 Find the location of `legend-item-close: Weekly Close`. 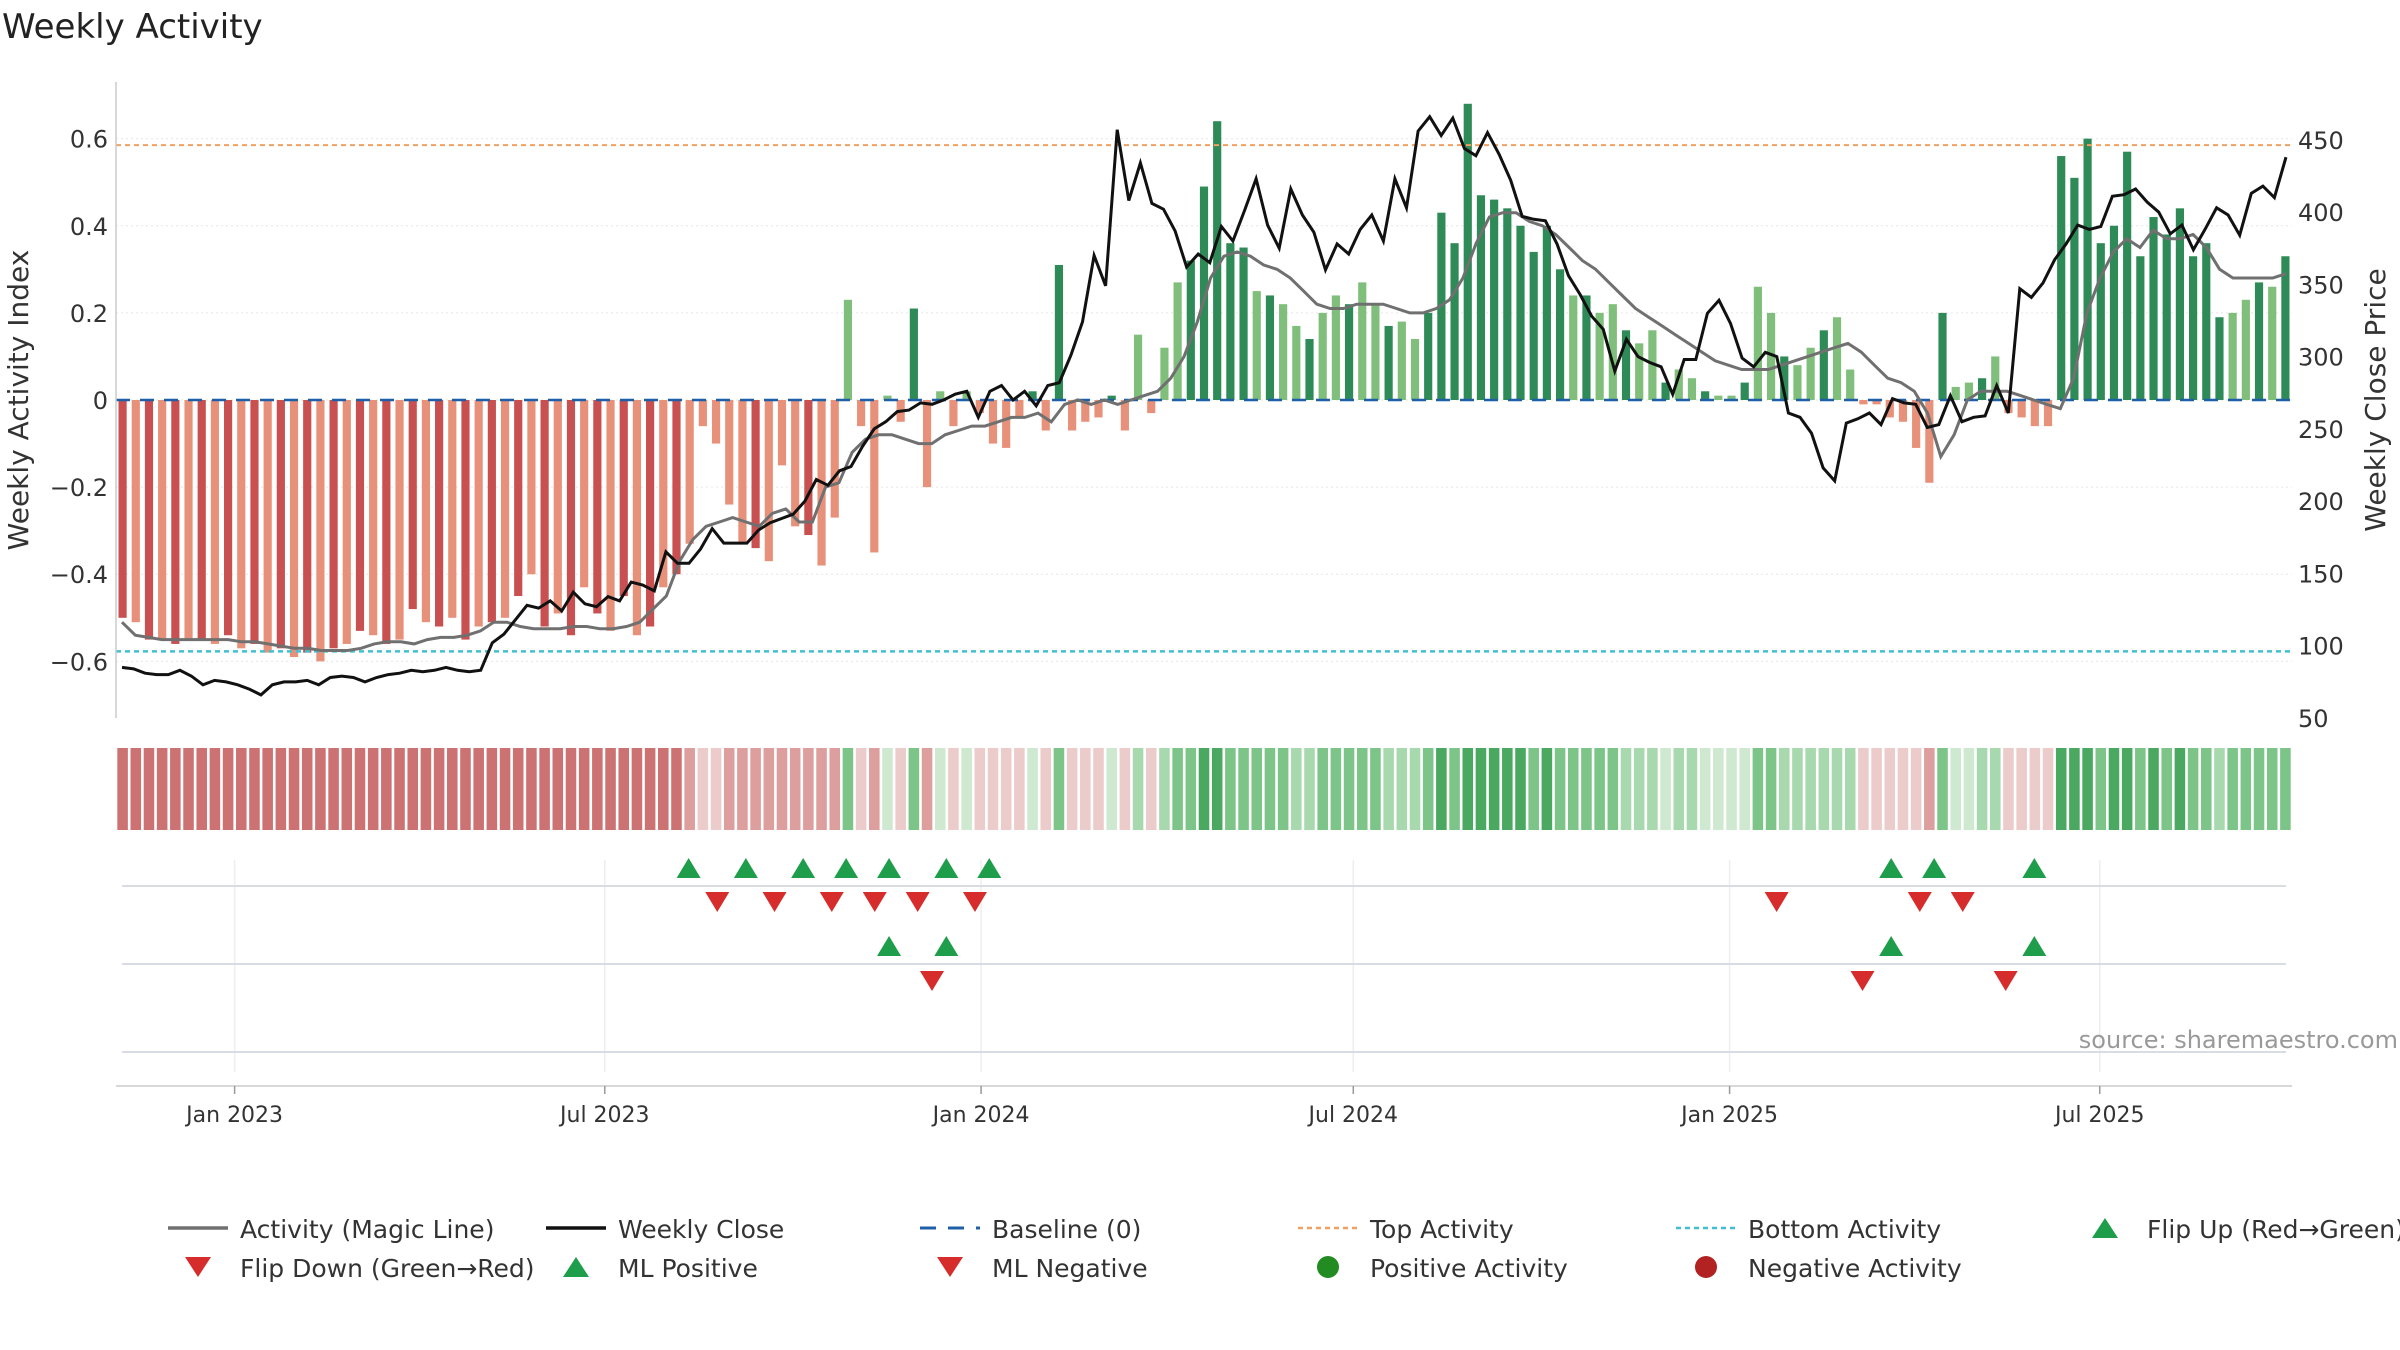

legend-item-close: Weekly Close is located at coordinates (665, 1229).